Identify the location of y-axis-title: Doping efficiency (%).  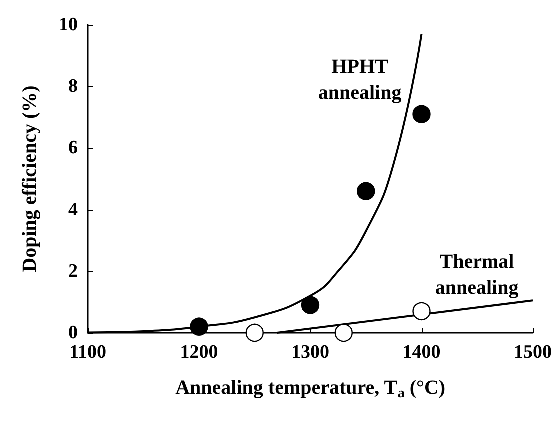
(30, 179).